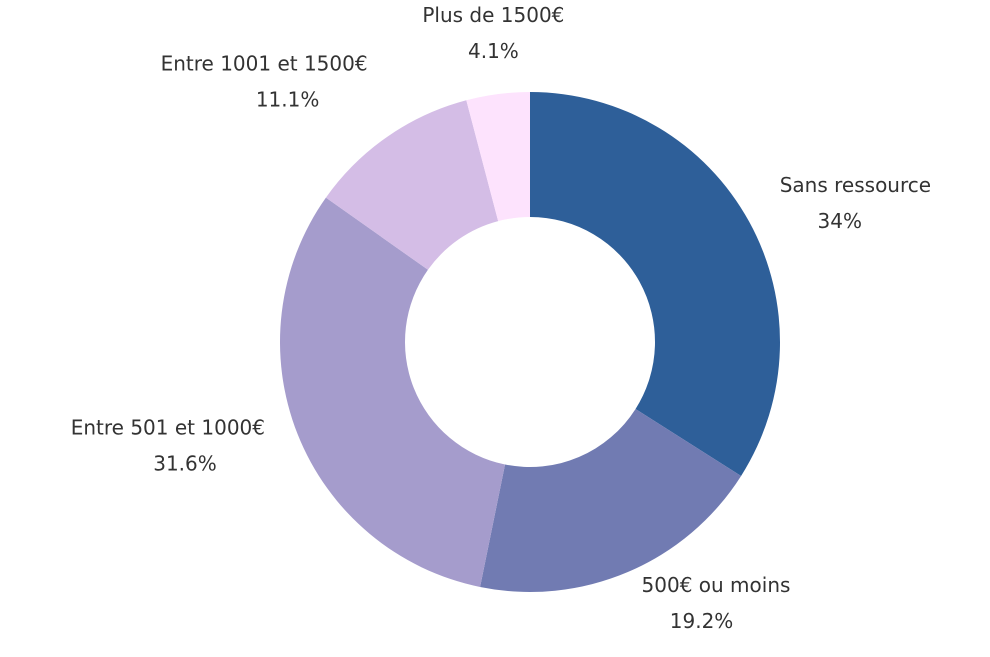  Describe the element at coordinates (716, 585) in the screenshot. I see `slice-label: 500€ ou moins` at that location.